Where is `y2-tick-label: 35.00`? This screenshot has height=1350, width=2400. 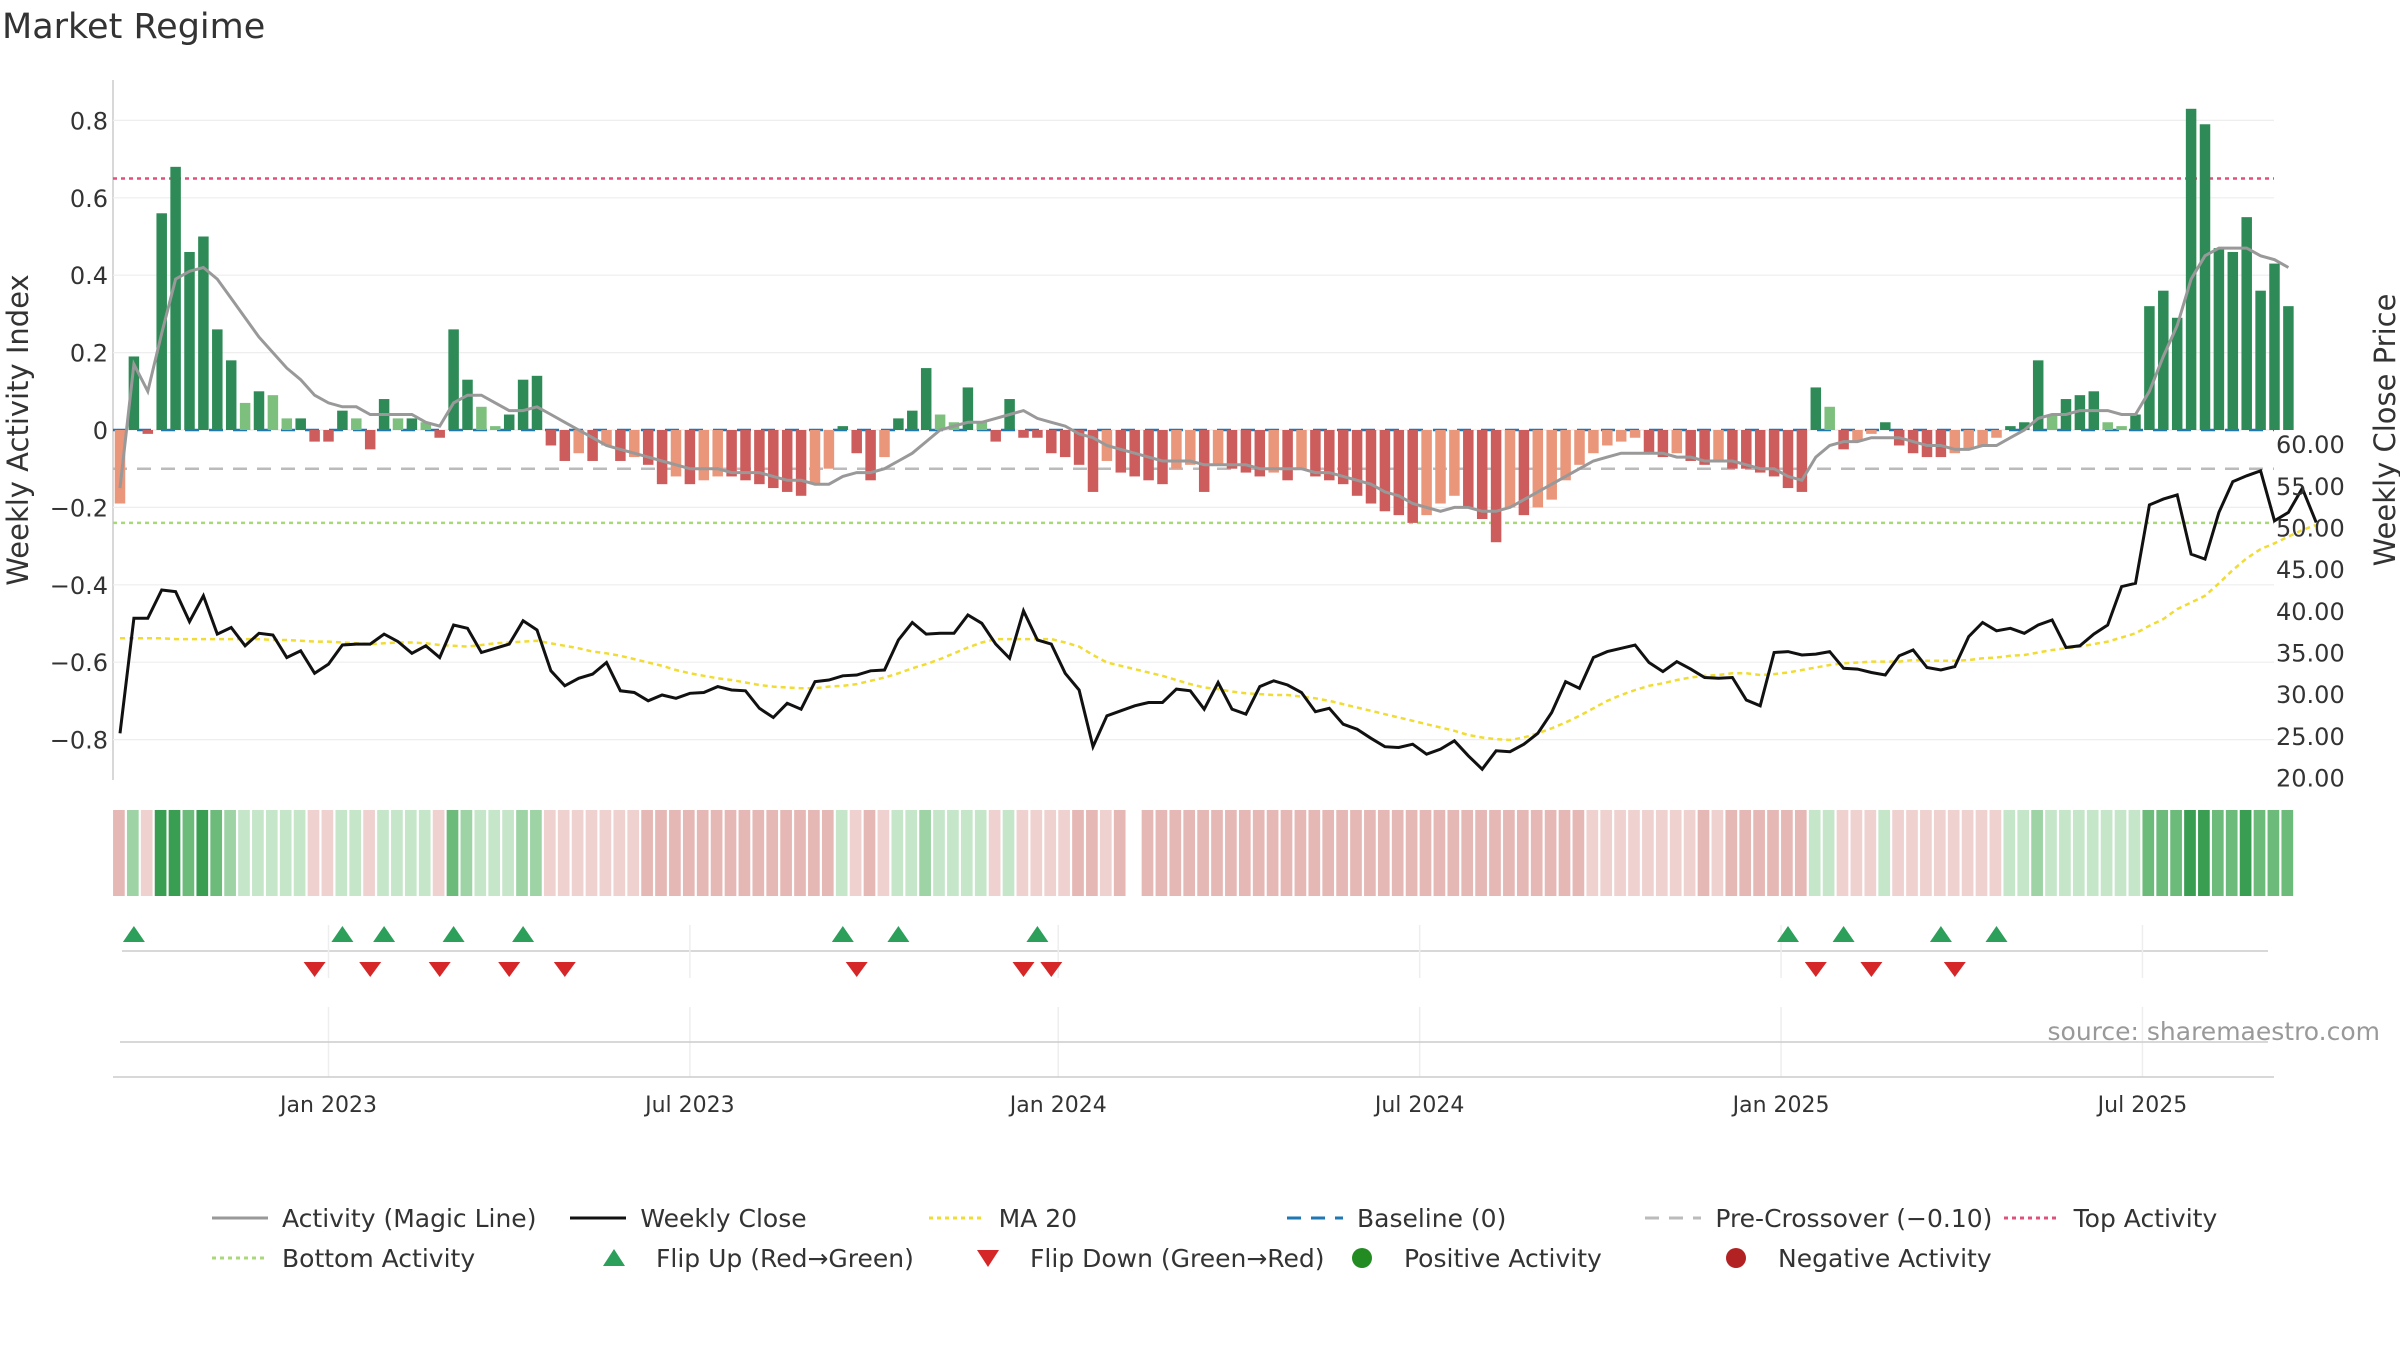 y2-tick-label: 35.00 is located at coordinates (2310, 653).